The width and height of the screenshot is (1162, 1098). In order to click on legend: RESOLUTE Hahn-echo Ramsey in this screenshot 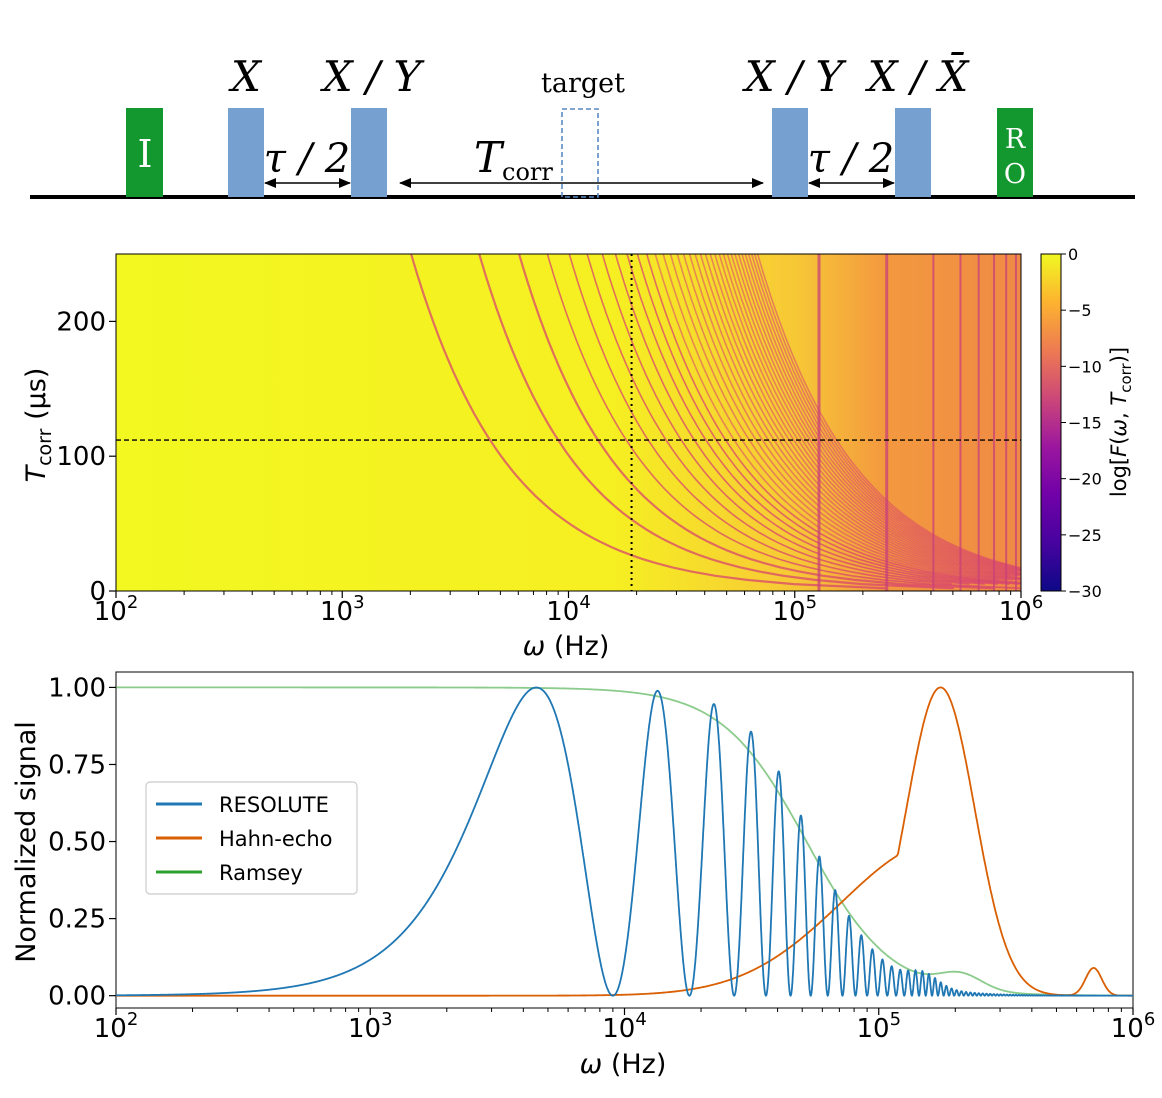, I will do `click(251, 838)`.